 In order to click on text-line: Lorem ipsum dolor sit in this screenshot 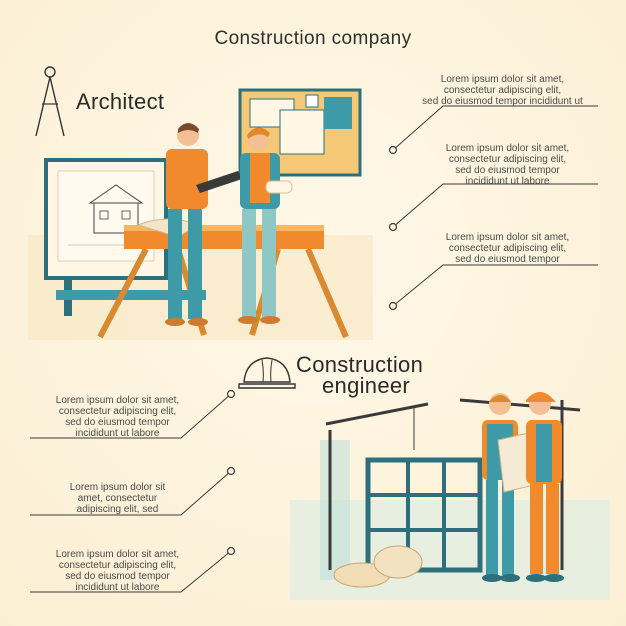, I will do `click(117, 487)`.